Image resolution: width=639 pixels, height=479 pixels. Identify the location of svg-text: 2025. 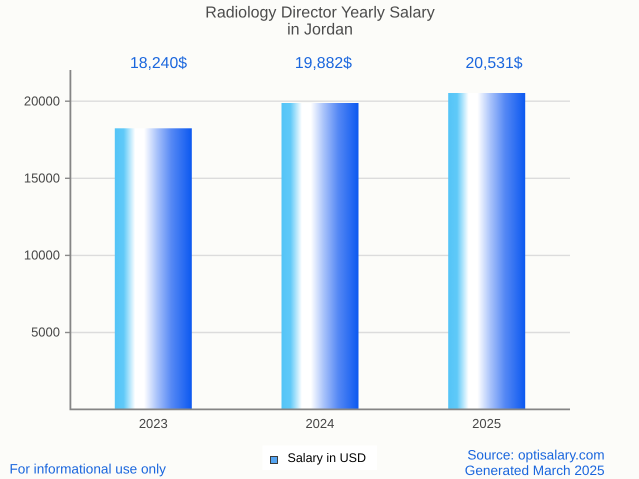
(486, 423).